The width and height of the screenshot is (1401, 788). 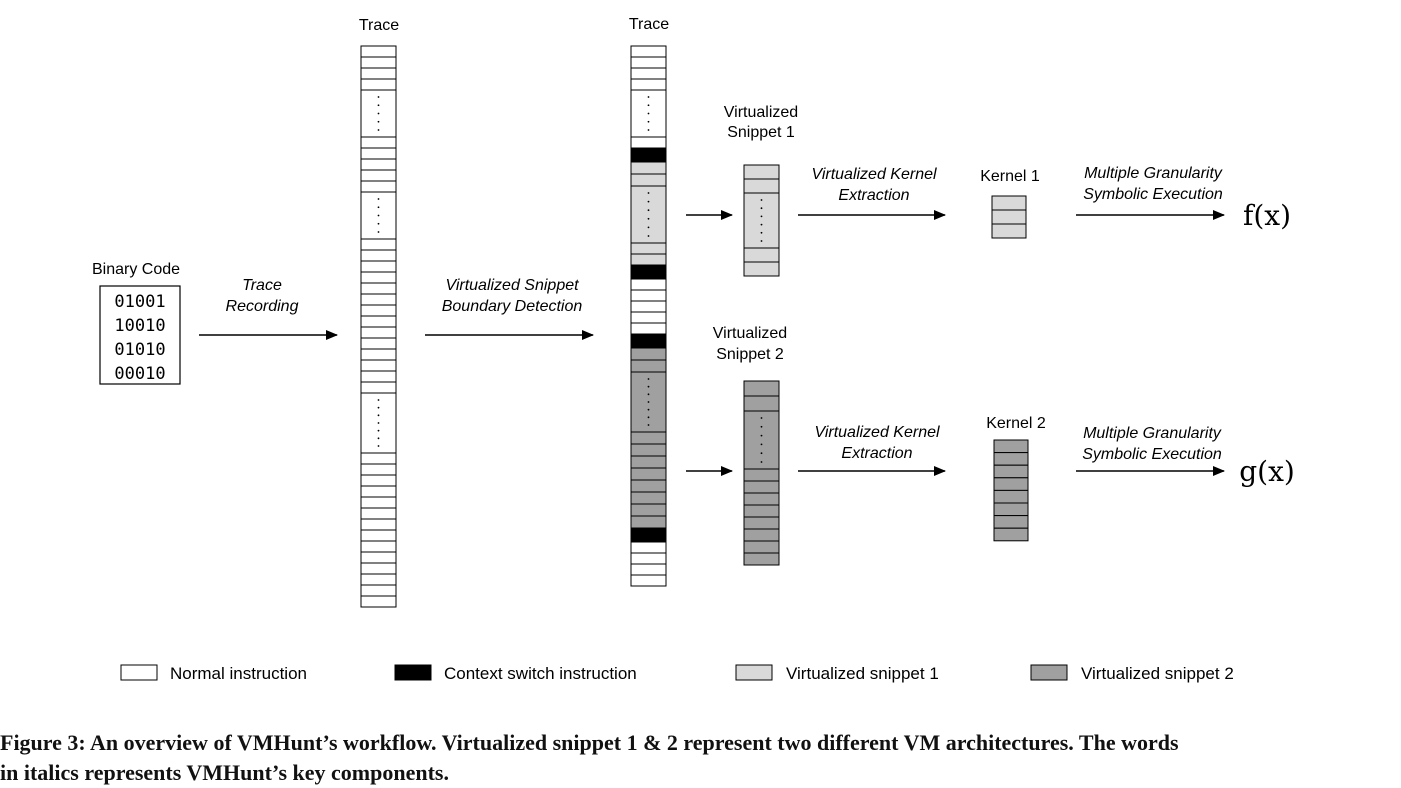 What do you see at coordinates (761, 112) in the screenshot?
I see `snippet-1-title-line-1: Virtualized` at bounding box center [761, 112].